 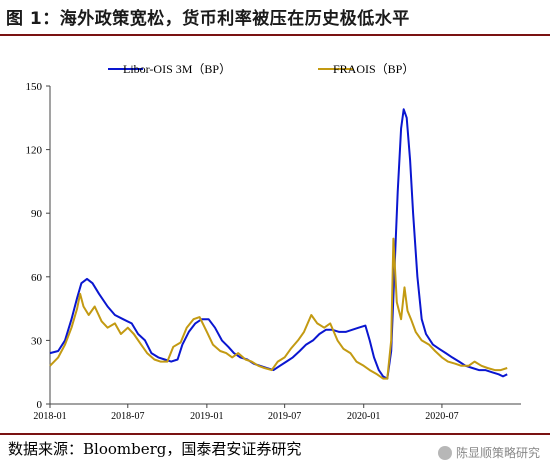 I want to click on footer-divider, so click(x=275, y=434).